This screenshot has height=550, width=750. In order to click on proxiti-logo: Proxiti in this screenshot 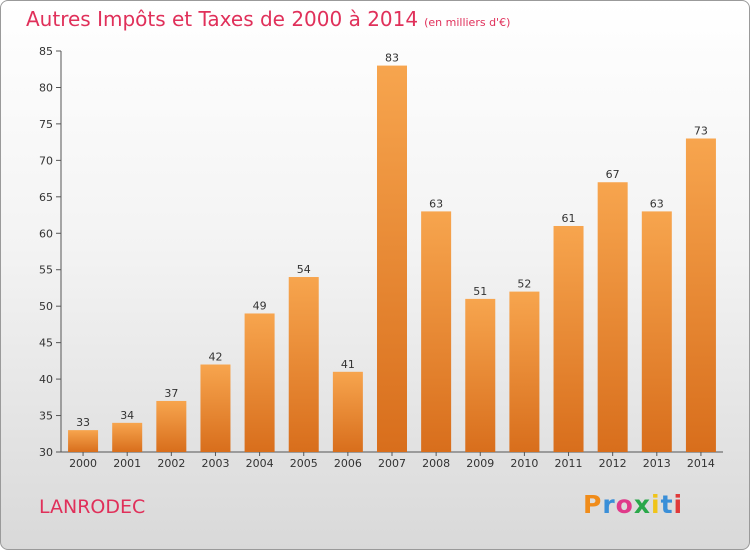, I will do `click(633, 504)`.